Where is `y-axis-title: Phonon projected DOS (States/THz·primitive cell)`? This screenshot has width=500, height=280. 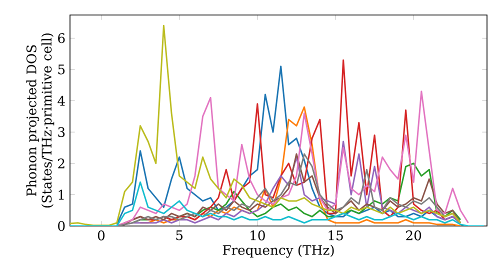 y-axis-title: Phonon projected DOS (States/THz·primitive cell) is located at coordinates (40, 120).